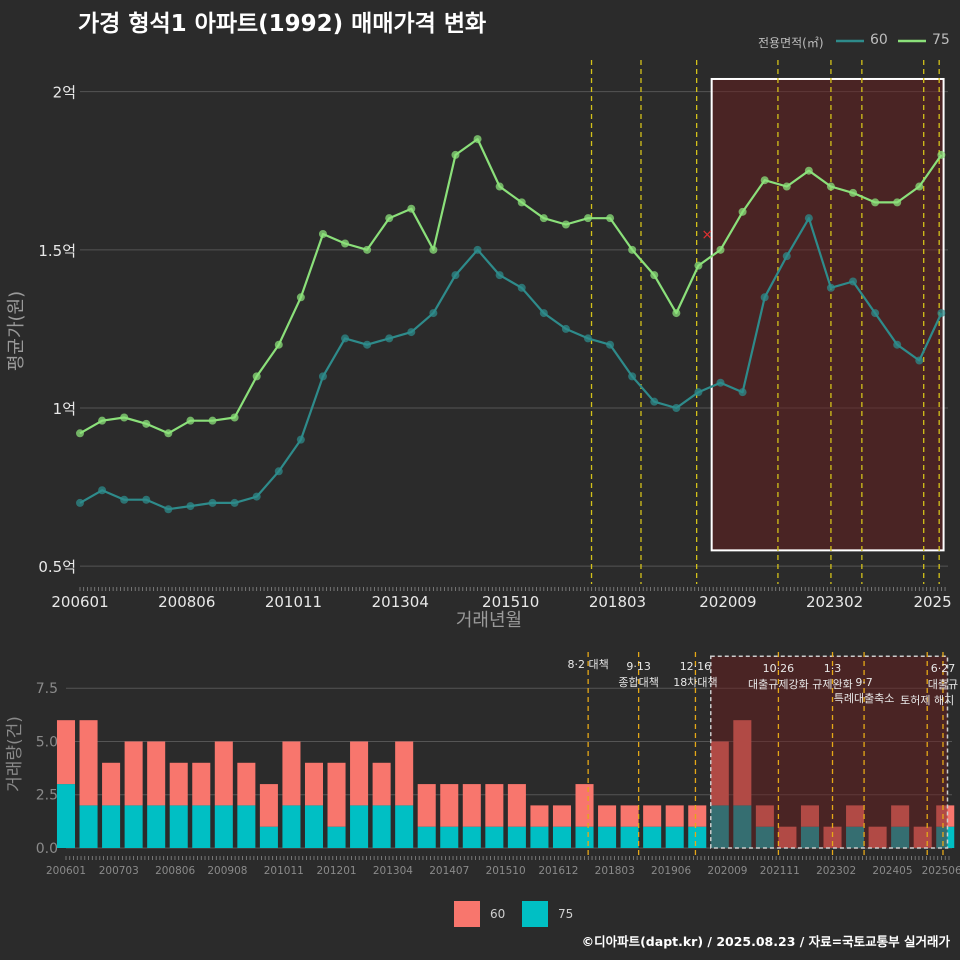  What do you see at coordinates (57, 251) in the screenshot?
I see `y-tick-label: 1.5억` at bounding box center [57, 251].